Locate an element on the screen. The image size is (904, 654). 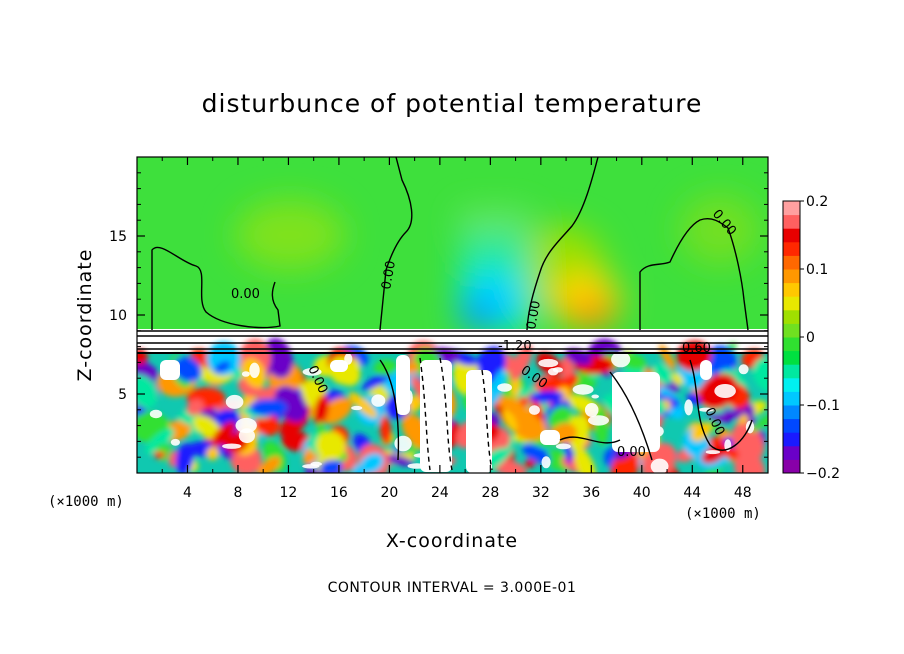
y-tick-label: 15 is located at coordinates (118, 237).